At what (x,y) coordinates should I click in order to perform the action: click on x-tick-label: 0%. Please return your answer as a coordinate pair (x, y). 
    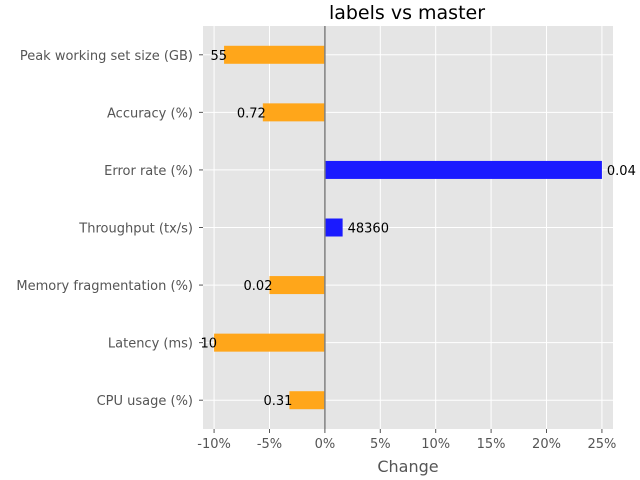
    Looking at the image, I should click on (325, 444).